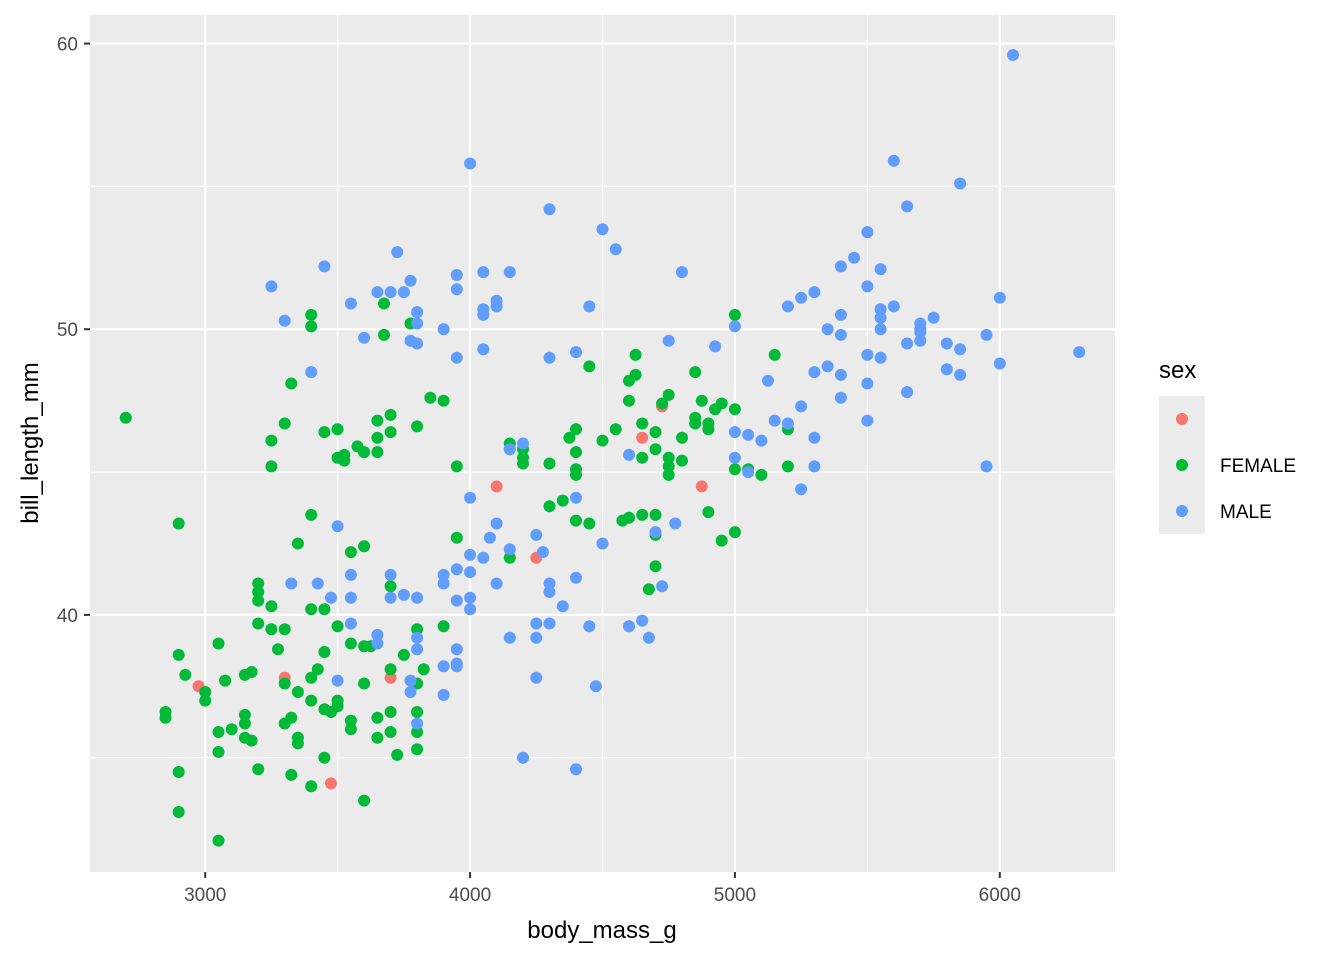 This screenshot has height=960, width=1344. I want to click on legend-key-point, so click(1182, 465).